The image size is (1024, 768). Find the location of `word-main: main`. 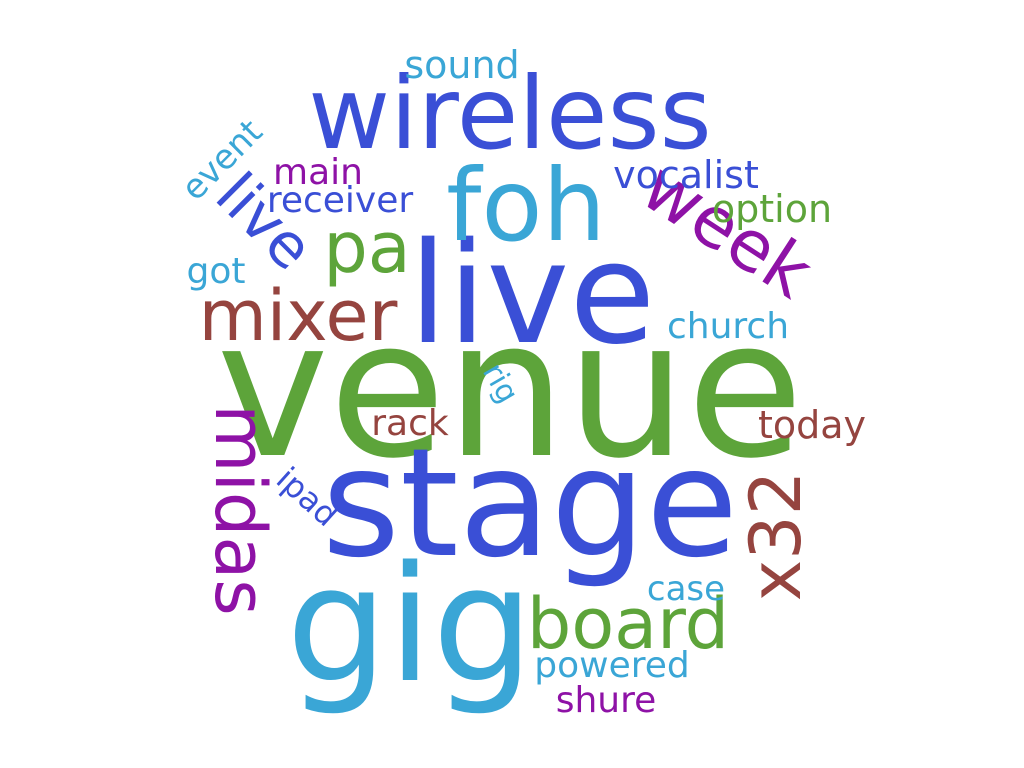

word-main: main is located at coordinates (318, 172).